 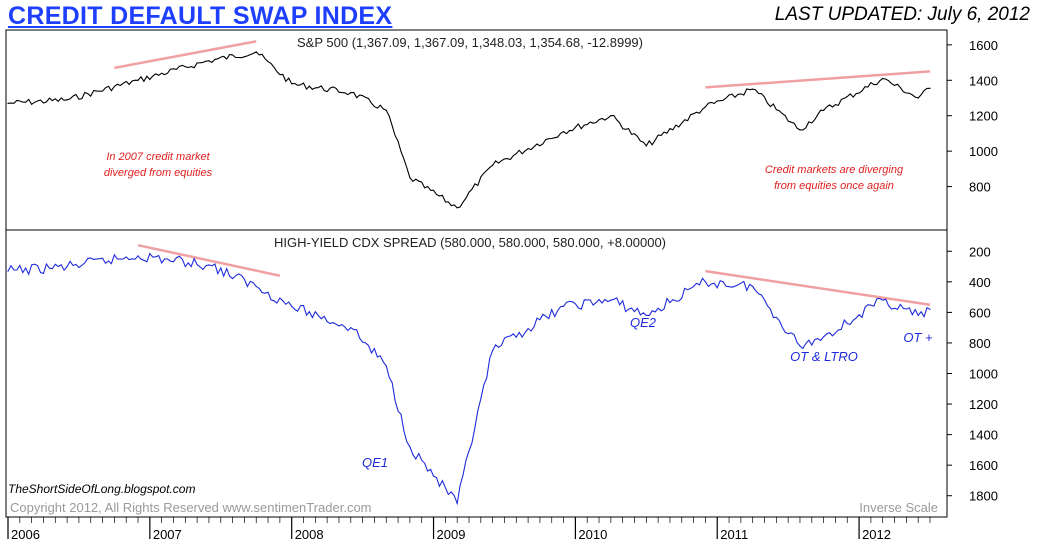 What do you see at coordinates (834, 170) in the screenshot?
I see `annotation-text: Credit markets are diverging` at bounding box center [834, 170].